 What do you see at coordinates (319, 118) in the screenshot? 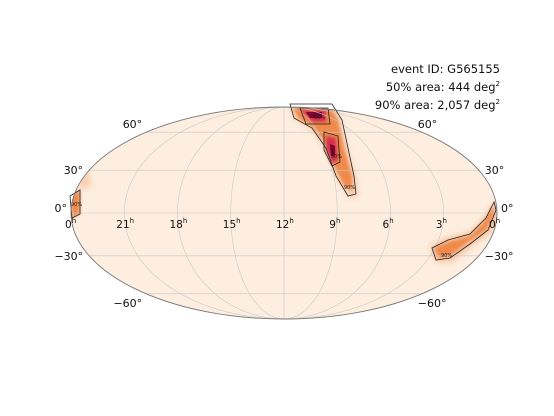
I see `contour-label: 50%` at bounding box center [319, 118].